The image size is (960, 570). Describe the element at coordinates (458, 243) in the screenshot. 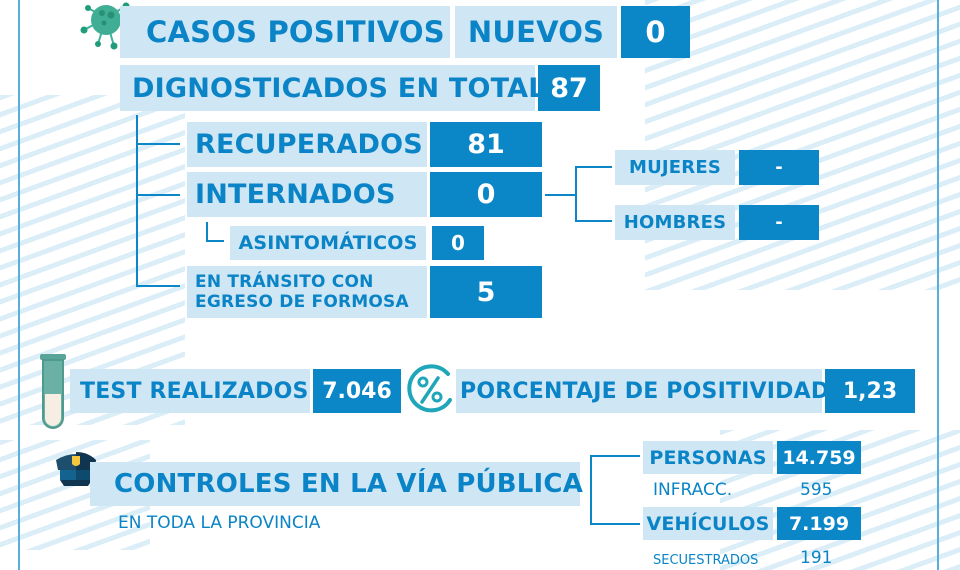

I see `asintomaticos-value: 0` at that location.